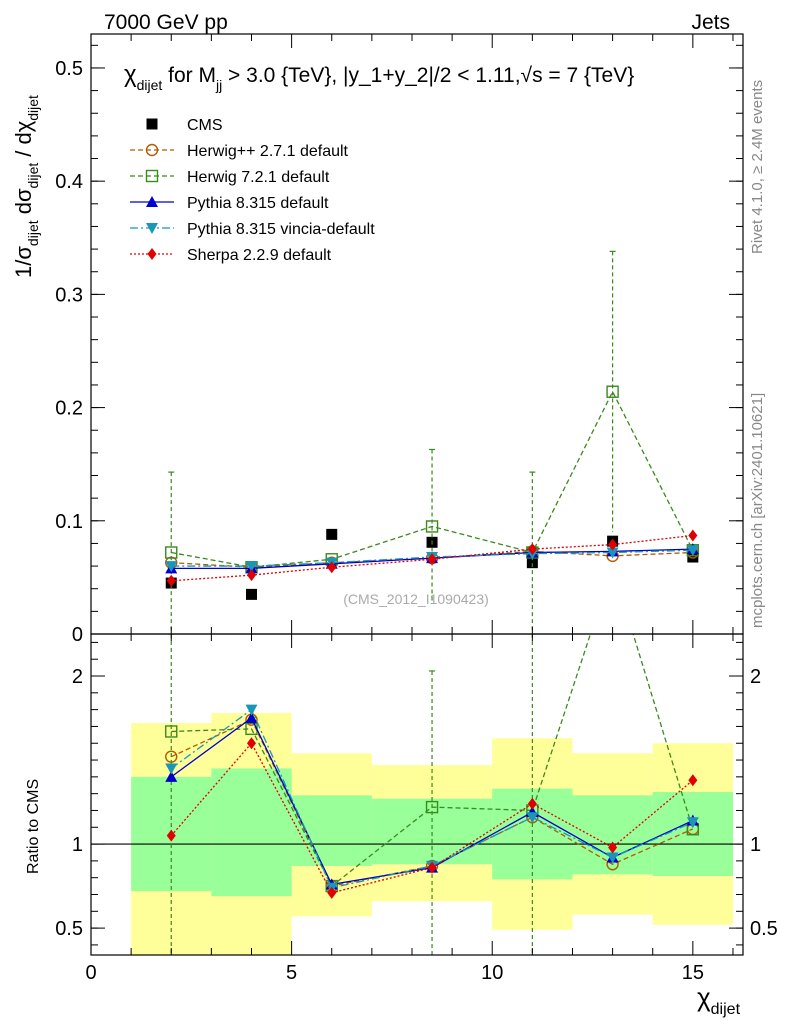  Describe the element at coordinates (69, 295) in the screenshot. I see `main-y-tick-label: 0.3` at that location.